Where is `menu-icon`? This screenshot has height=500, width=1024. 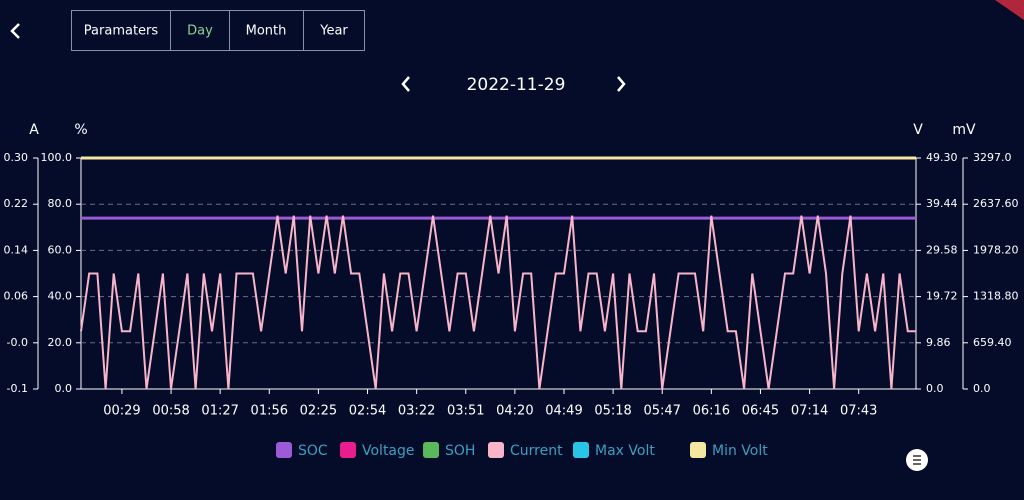
menu-icon is located at coordinates (917, 460).